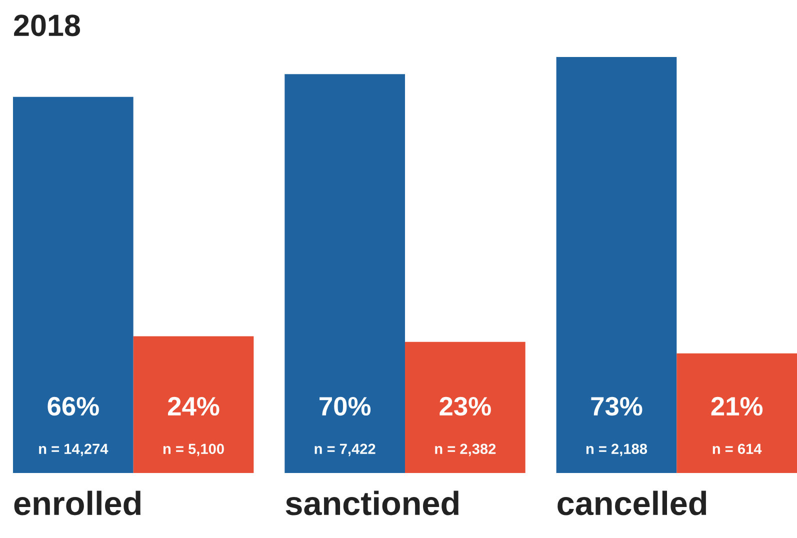  I want to click on x-tick-label: enrolled, so click(77, 503).